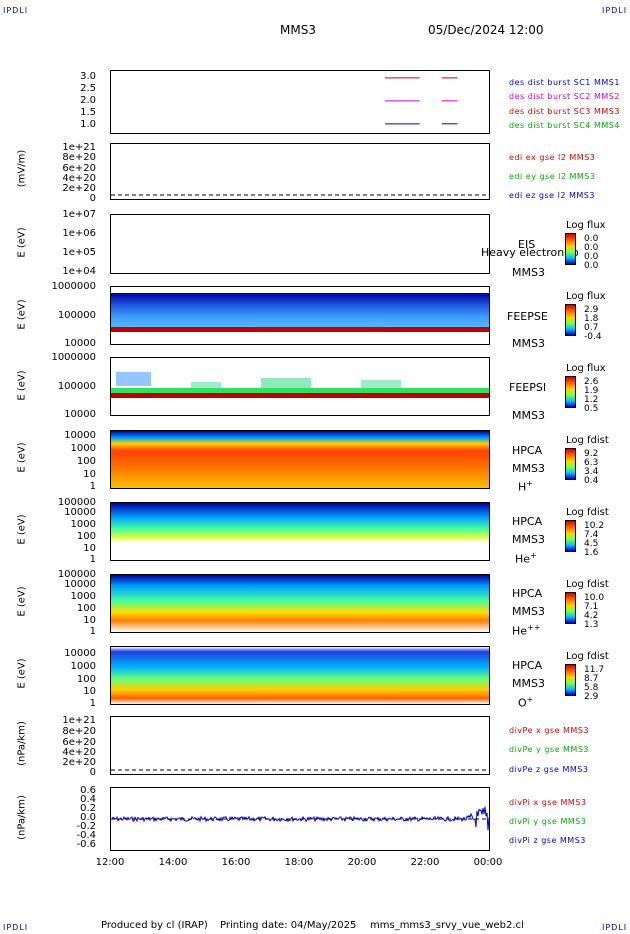 The width and height of the screenshot is (630, 934). Describe the element at coordinates (300, 675) in the screenshot. I see `panel-hpca-o` at that location.